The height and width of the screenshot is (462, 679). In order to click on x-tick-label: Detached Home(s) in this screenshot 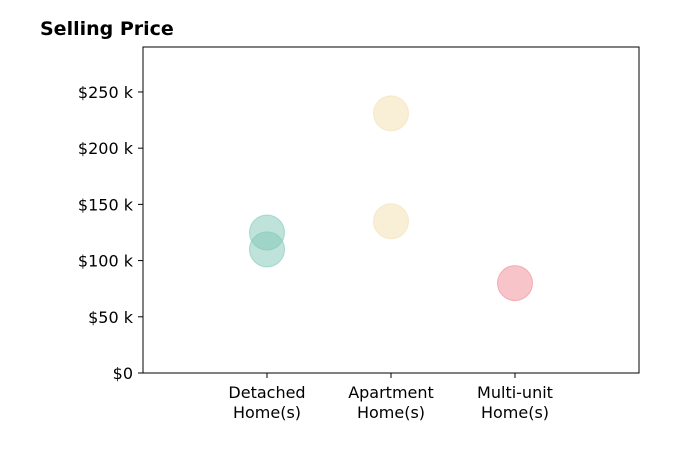, I will do `click(266, 402)`.